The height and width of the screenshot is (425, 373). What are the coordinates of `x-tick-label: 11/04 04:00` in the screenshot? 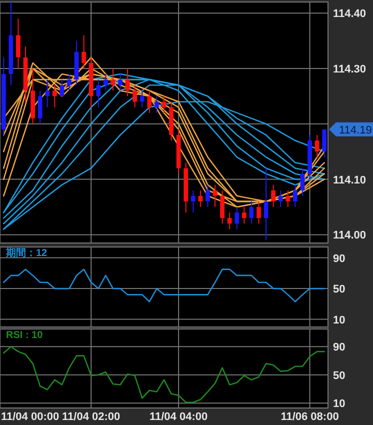 It's located at (179, 417).